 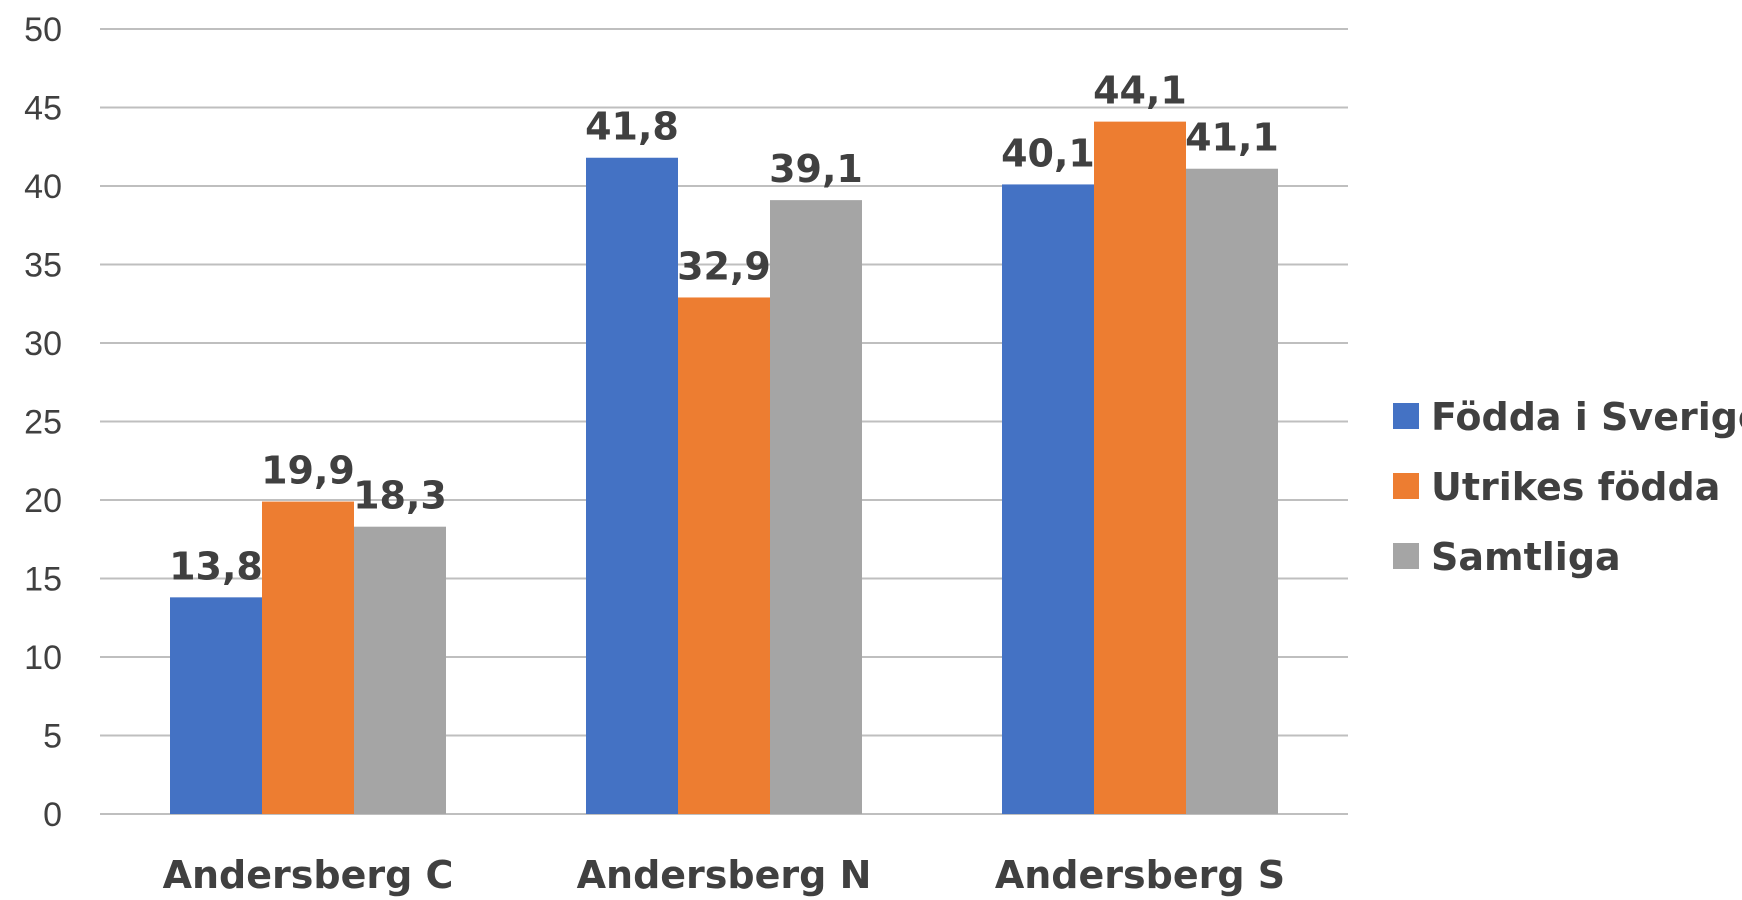 What do you see at coordinates (308, 875) in the screenshot?
I see `category-label: Andersberg C` at bounding box center [308, 875].